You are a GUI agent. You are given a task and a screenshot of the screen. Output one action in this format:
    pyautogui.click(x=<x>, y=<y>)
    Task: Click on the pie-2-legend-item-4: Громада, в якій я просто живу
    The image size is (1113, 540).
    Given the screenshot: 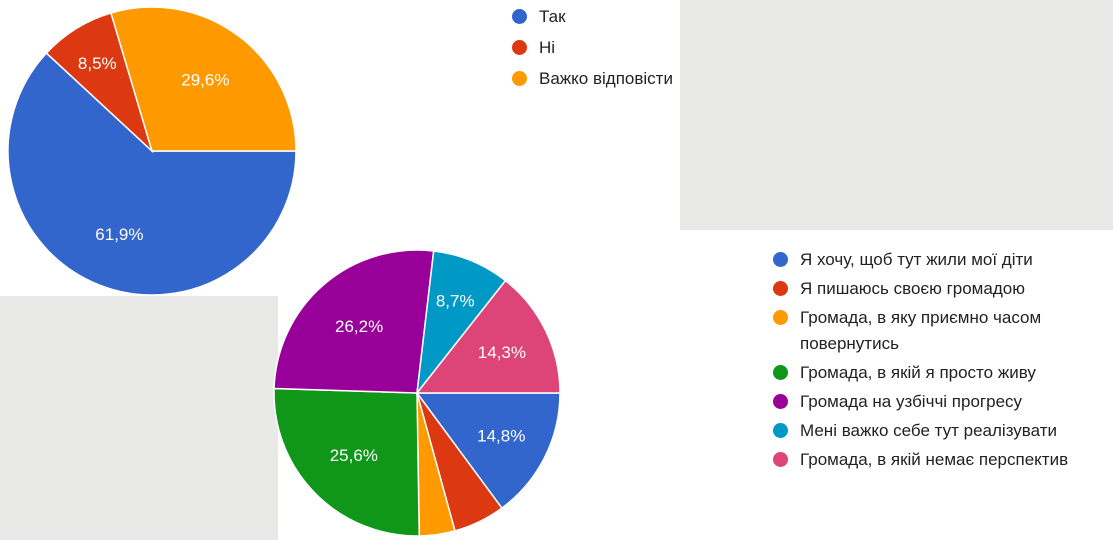 What is the action you would take?
    pyautogui.click(x=938, y=373)
    